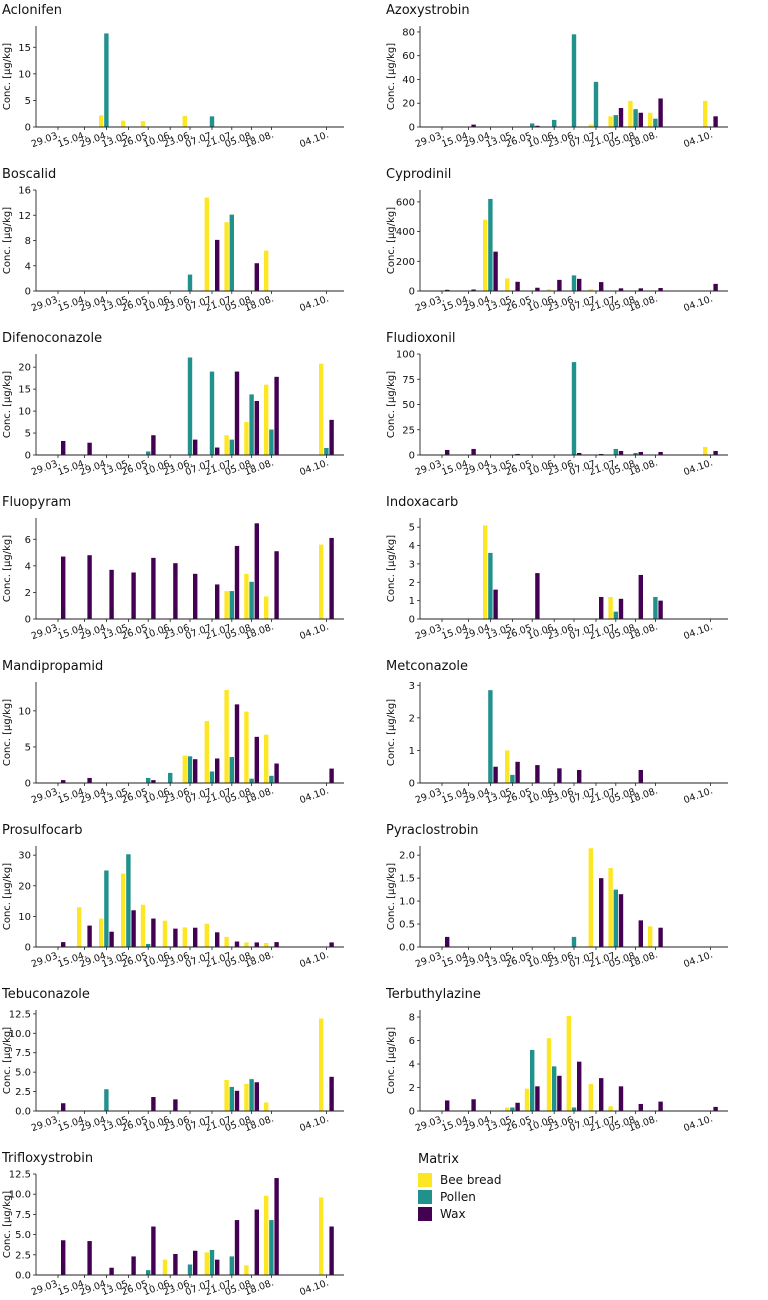 This screenshot has width=768, height=1300. I want to click on legend-label-wax: Wax, so click(453, 1213).